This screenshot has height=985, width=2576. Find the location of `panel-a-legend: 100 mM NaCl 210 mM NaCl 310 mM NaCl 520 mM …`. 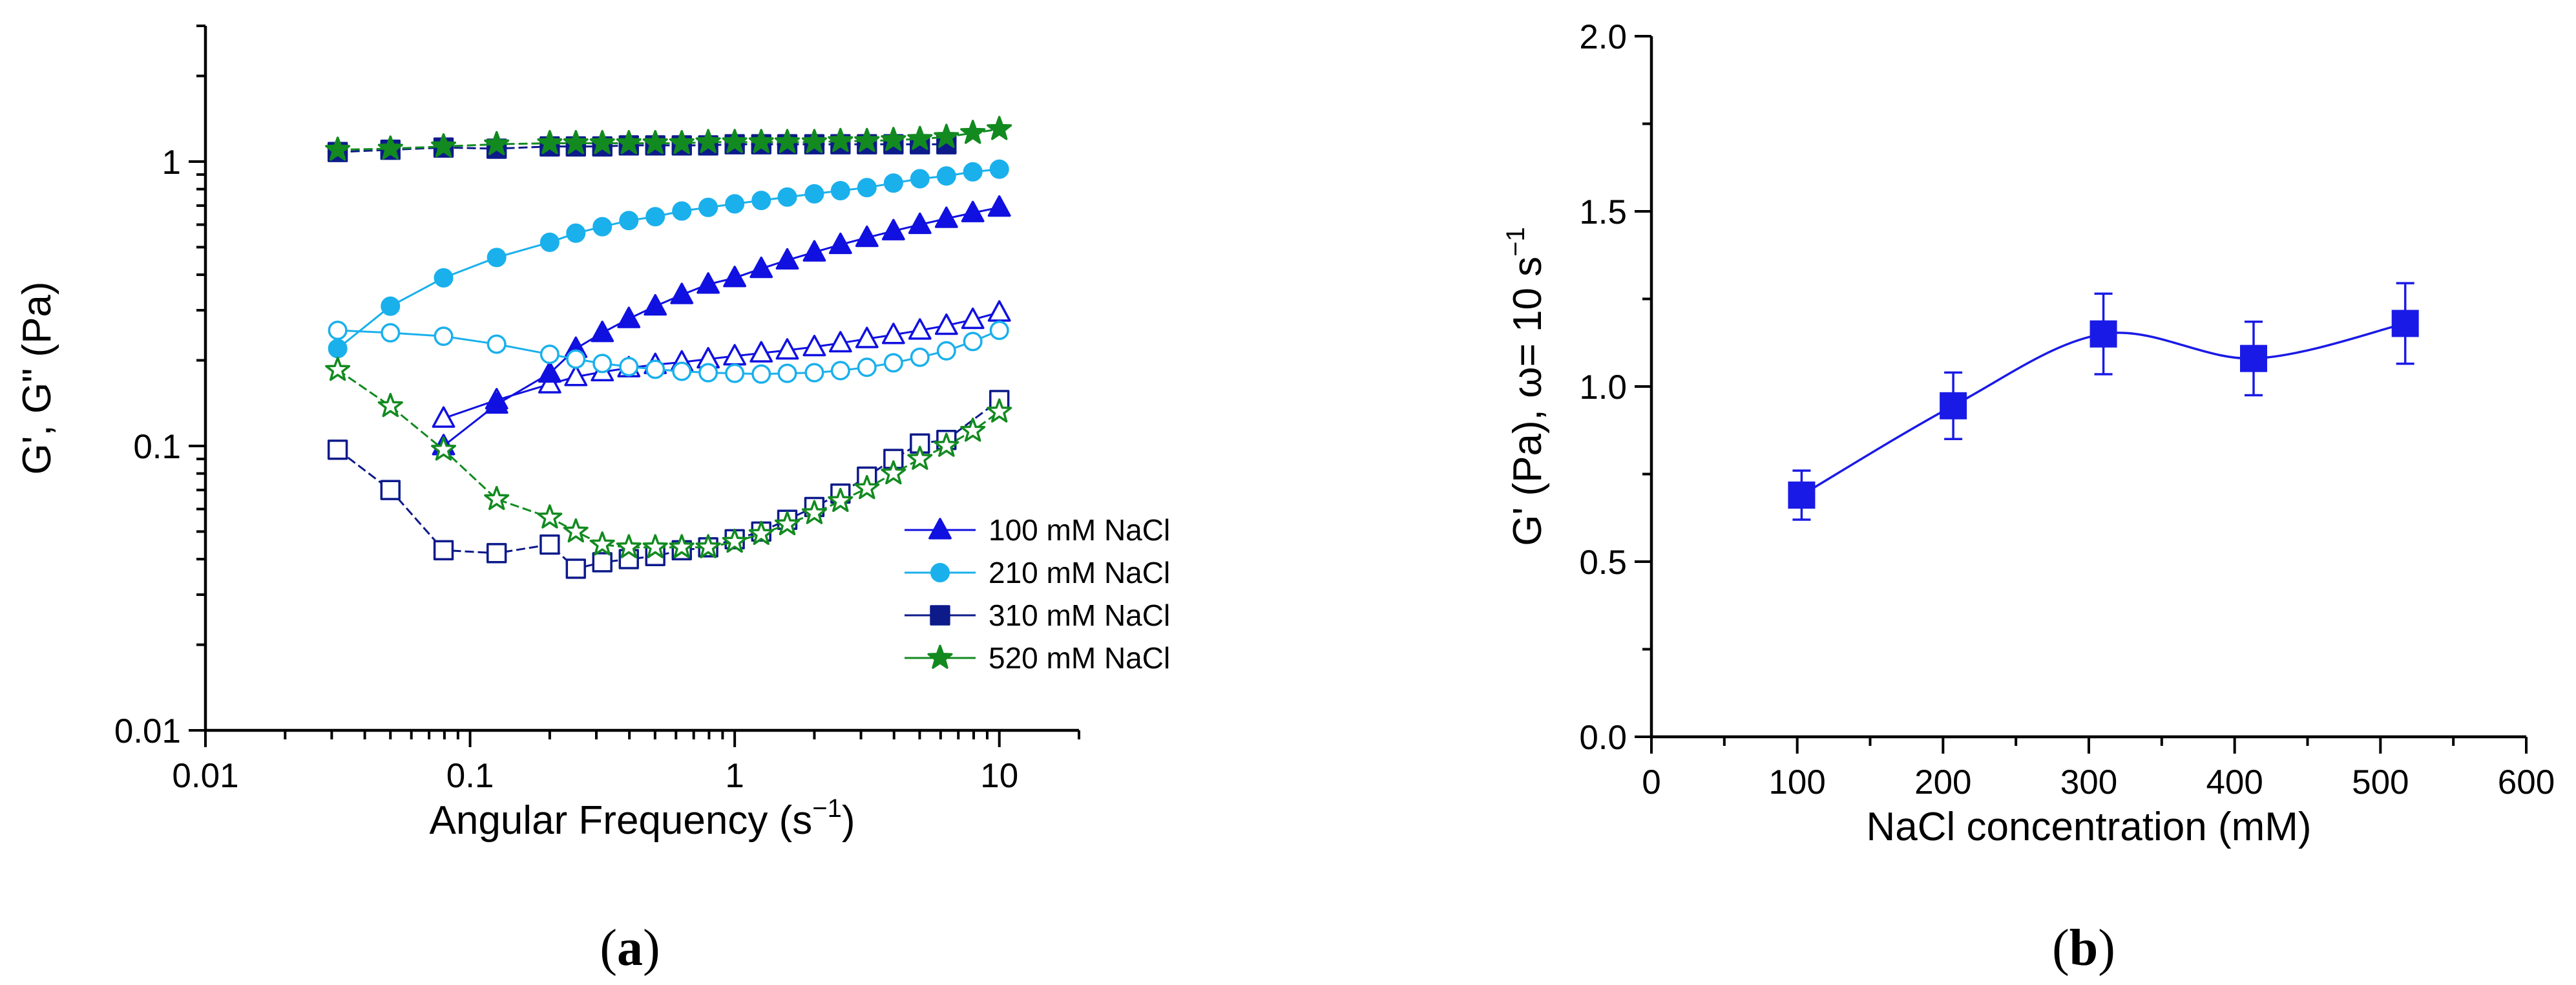

panel-a-legend: 100 mM NaCl 210 mM NaCl 310 mM NaCl 520 mM … is located at coordinates (1037, 594).